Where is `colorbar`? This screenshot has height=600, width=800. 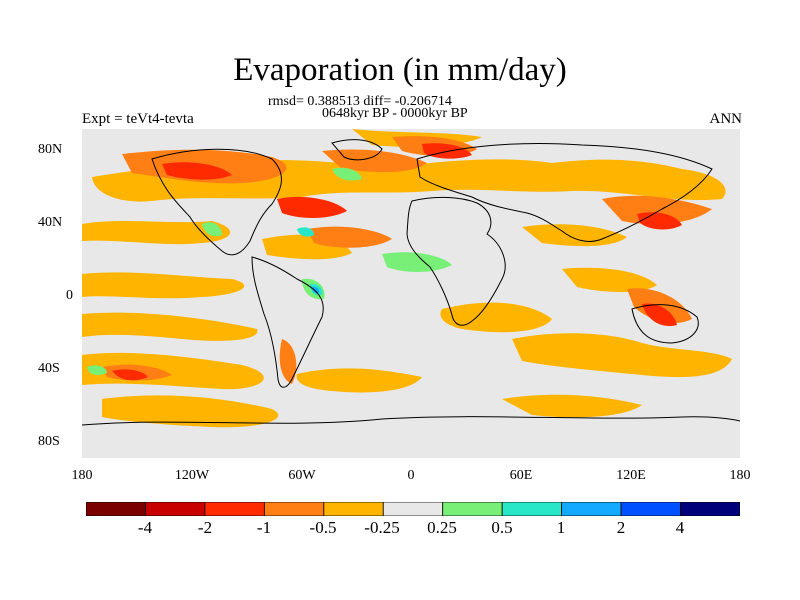
colorbar is located at coordinates (413, 509).